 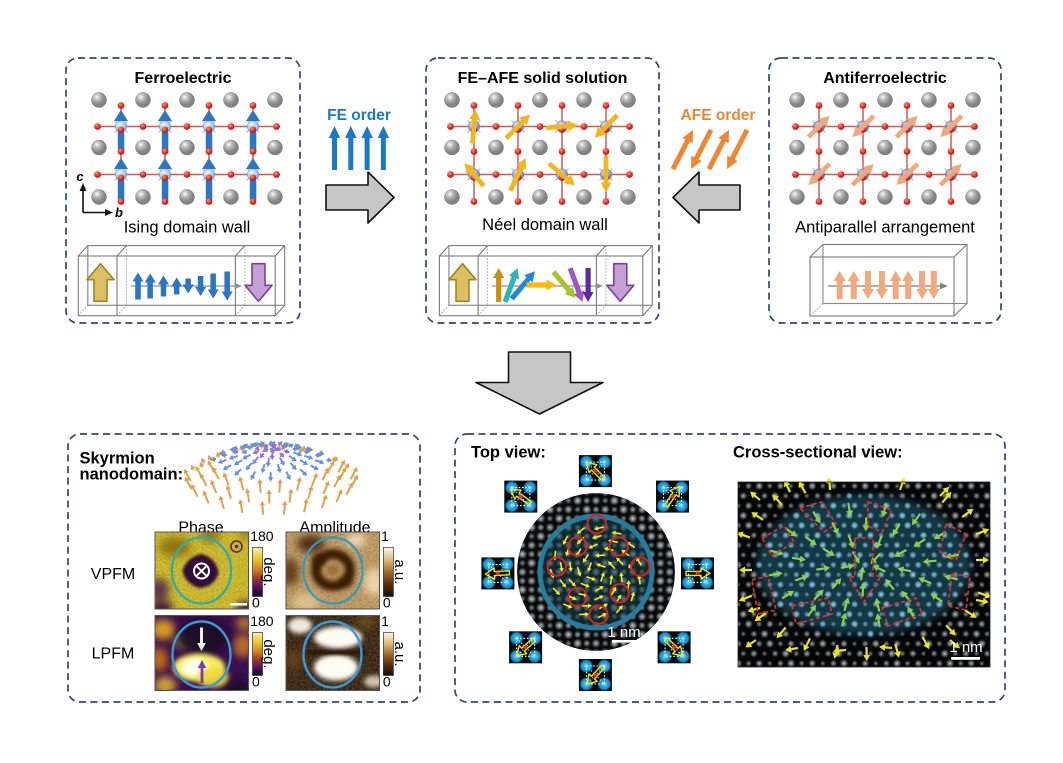 What do you see at coordinates (818, 453) in the screenshot?
I see `svg-text: Cross-sectional view:` at bounding box center [818, 453].